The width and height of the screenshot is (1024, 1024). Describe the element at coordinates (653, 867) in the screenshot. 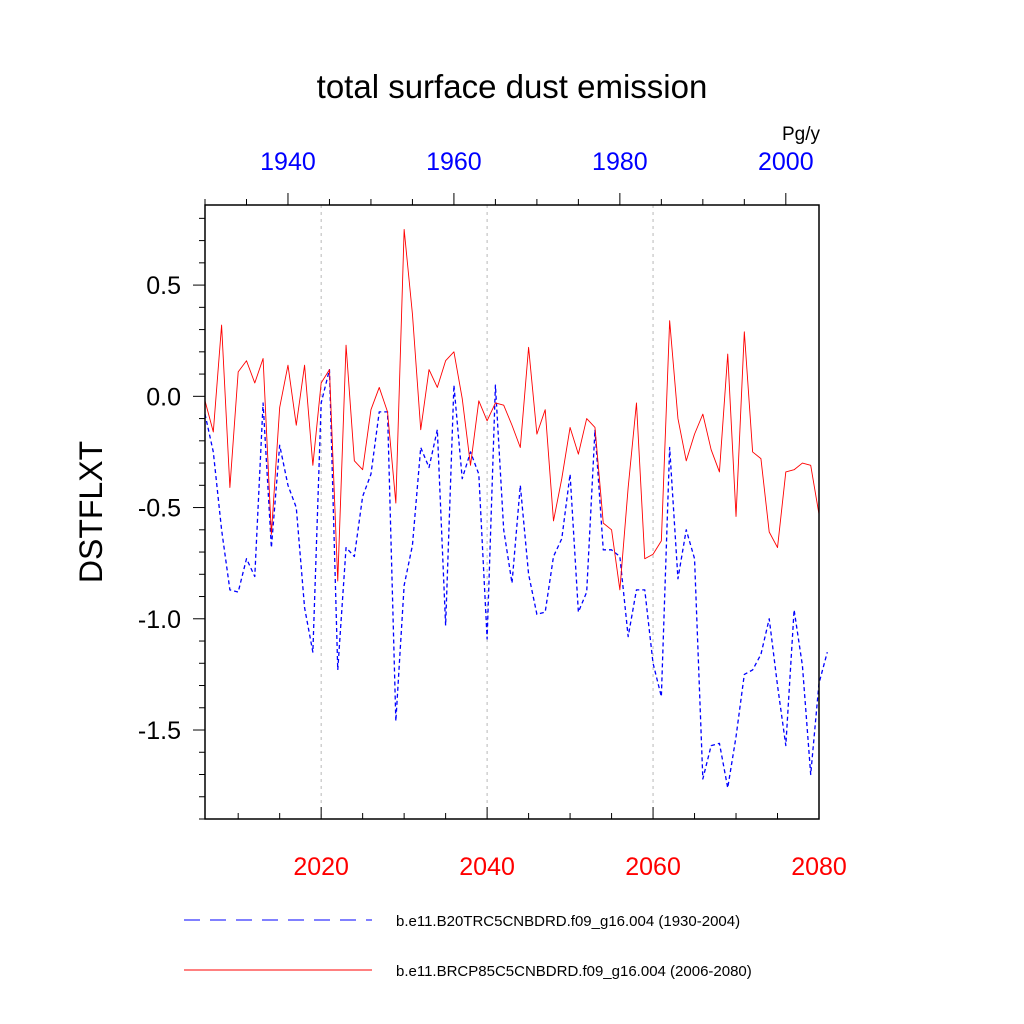

I see `bottom-tick-label: 2060` at that location.